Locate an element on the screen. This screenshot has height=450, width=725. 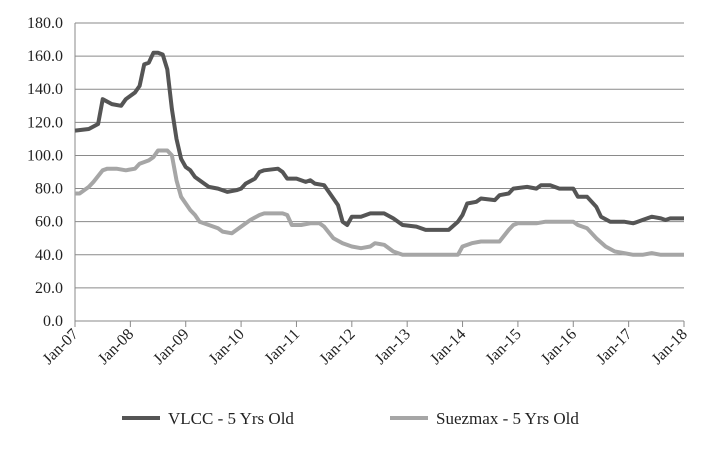
x-tick-label: Jan-12 is located at coordinates (337, 347).